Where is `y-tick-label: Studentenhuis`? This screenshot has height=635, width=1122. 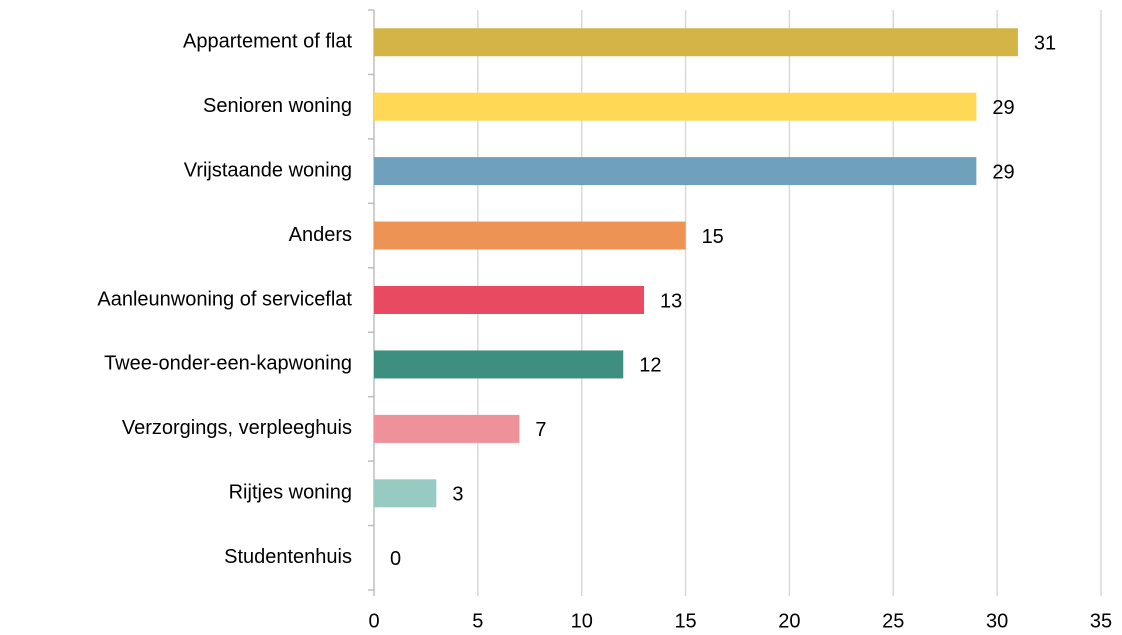 y-tick-label: Studentenhuis is located at coordinates (288, 557).